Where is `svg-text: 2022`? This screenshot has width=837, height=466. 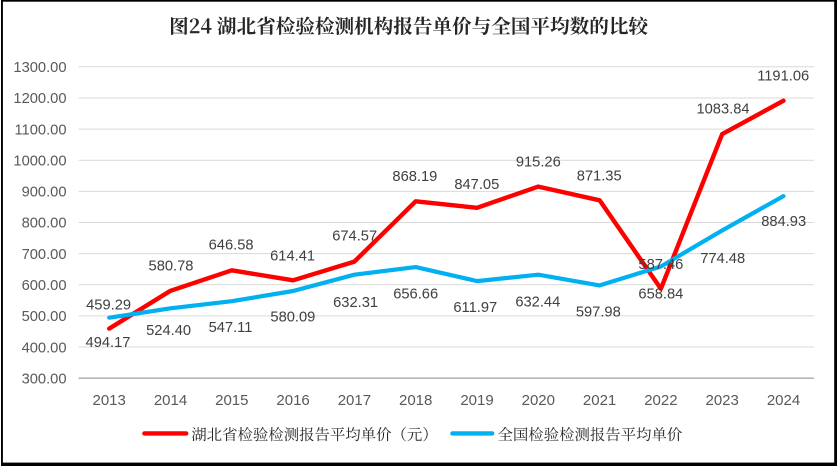 svg-text: 2022 is located at coordinates (660, 400).